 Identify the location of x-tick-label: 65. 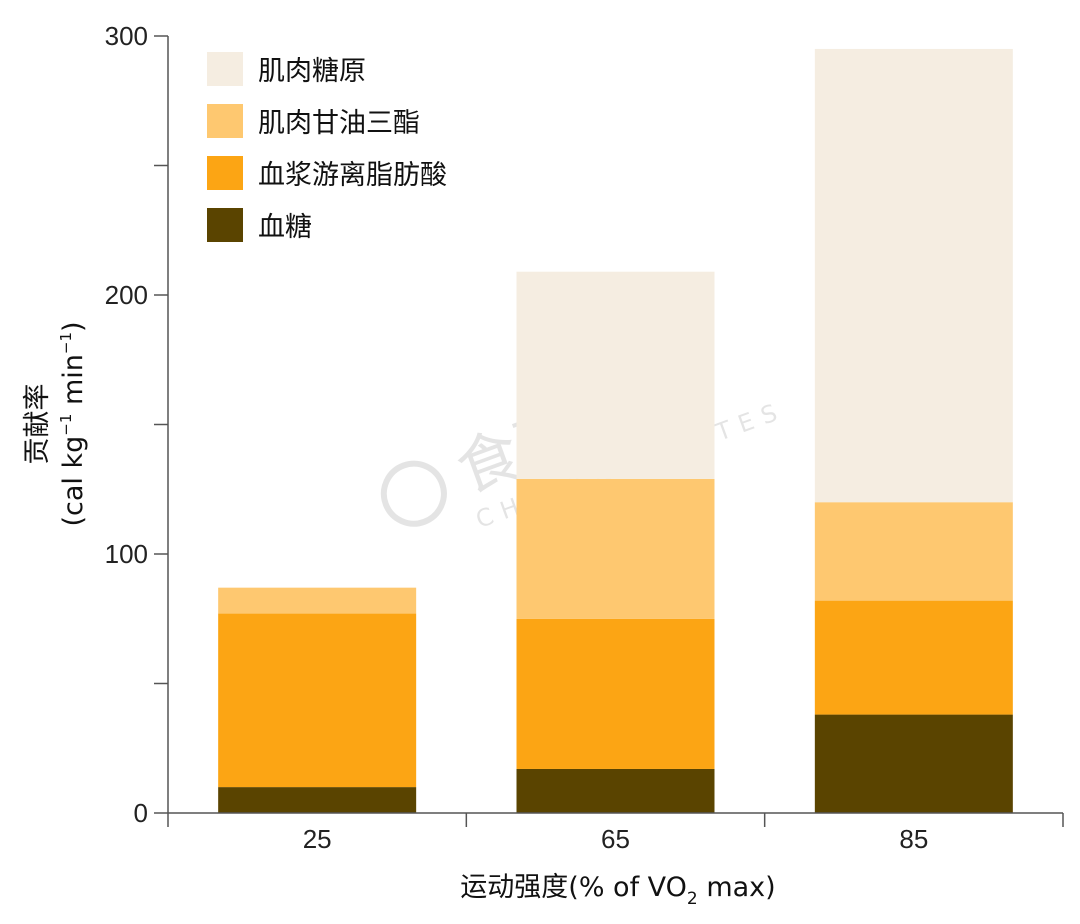
(615, 839).